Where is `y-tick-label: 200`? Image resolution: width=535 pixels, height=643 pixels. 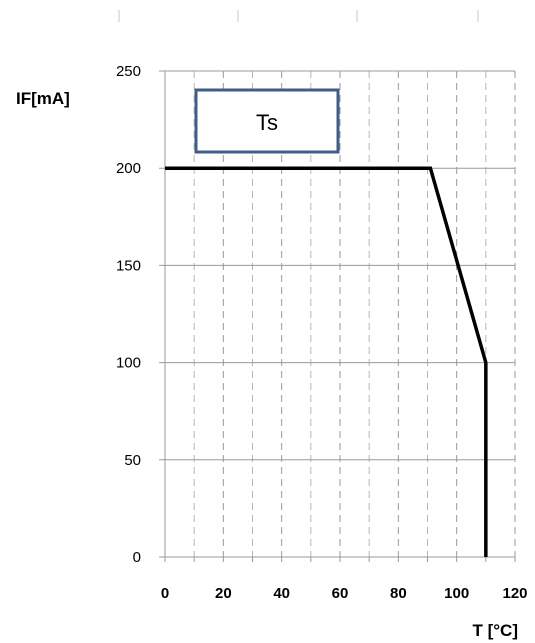 y-tick-label: 200 is located at coordinates (128, 168).